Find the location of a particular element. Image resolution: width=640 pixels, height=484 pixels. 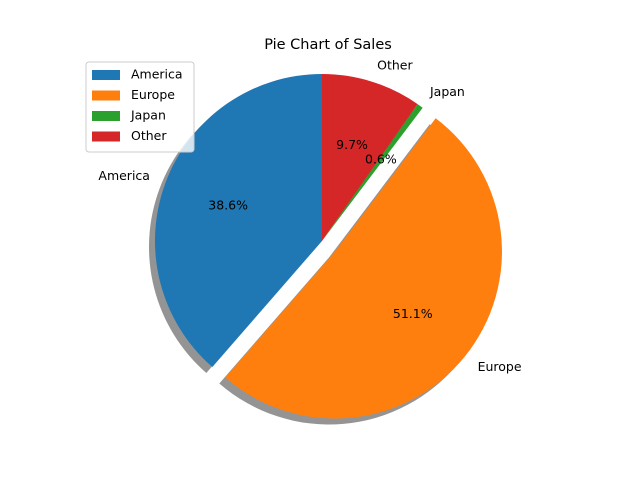

legend-label-europe: Europe is located at coordinates (153, 94).